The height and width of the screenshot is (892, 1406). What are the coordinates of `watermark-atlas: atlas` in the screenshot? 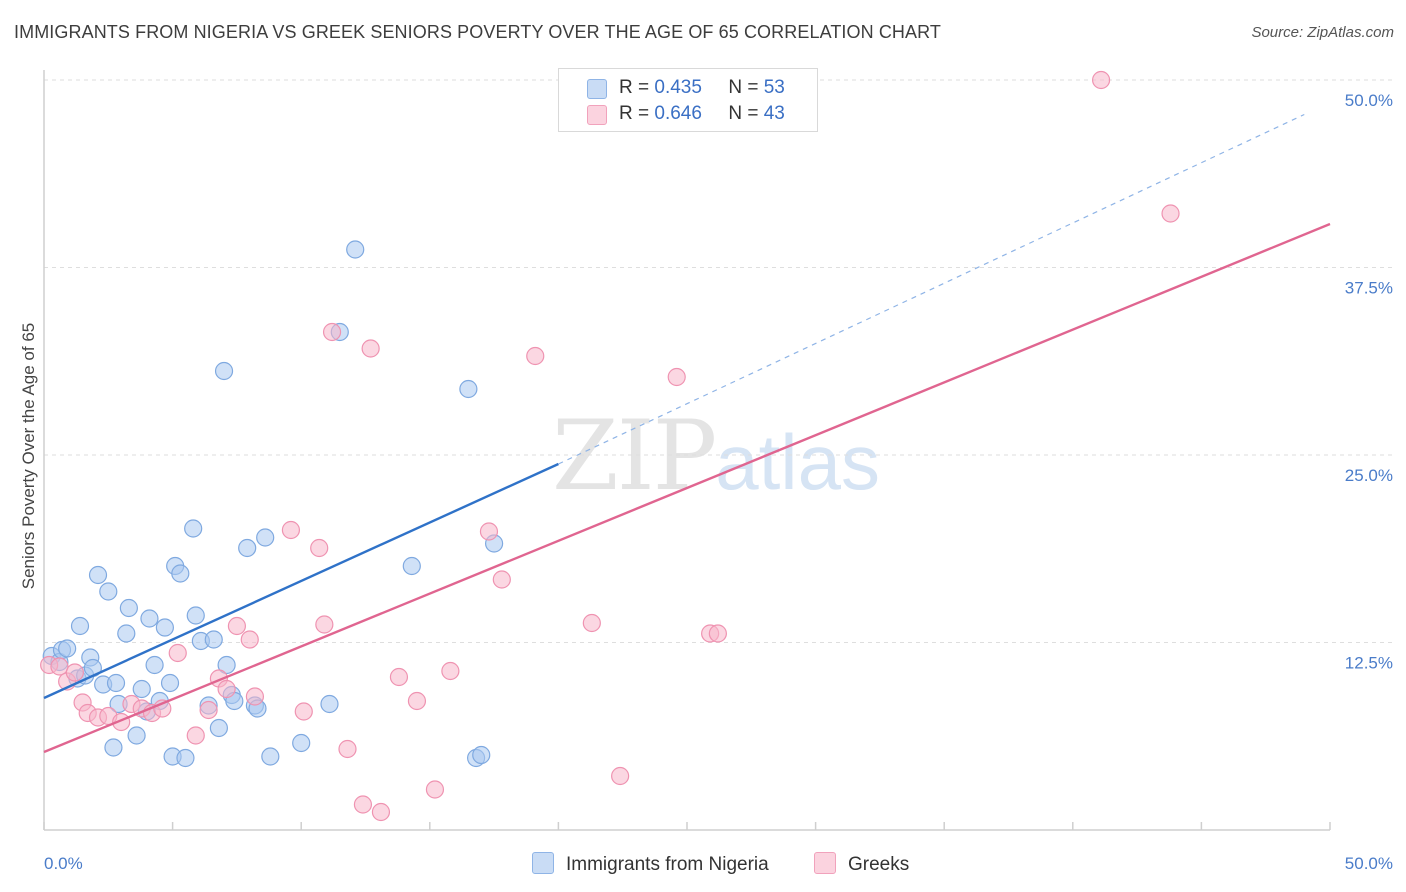 It's located at (797, 462).